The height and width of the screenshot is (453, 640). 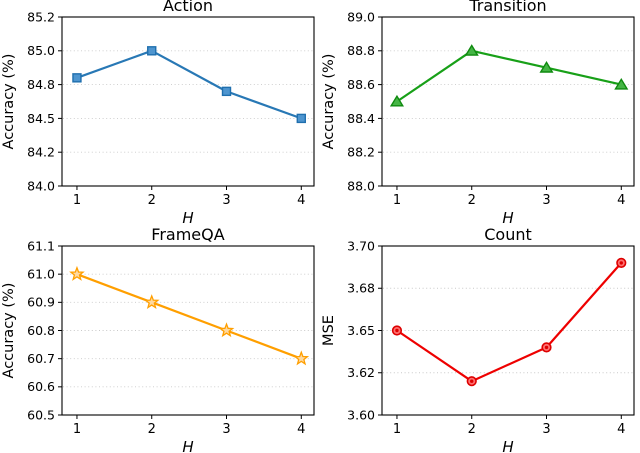 What do you see at coordinates (361, 372) in the screenshot?
I see `y-tick-label: 3.62` at bounding box center [361, 372].